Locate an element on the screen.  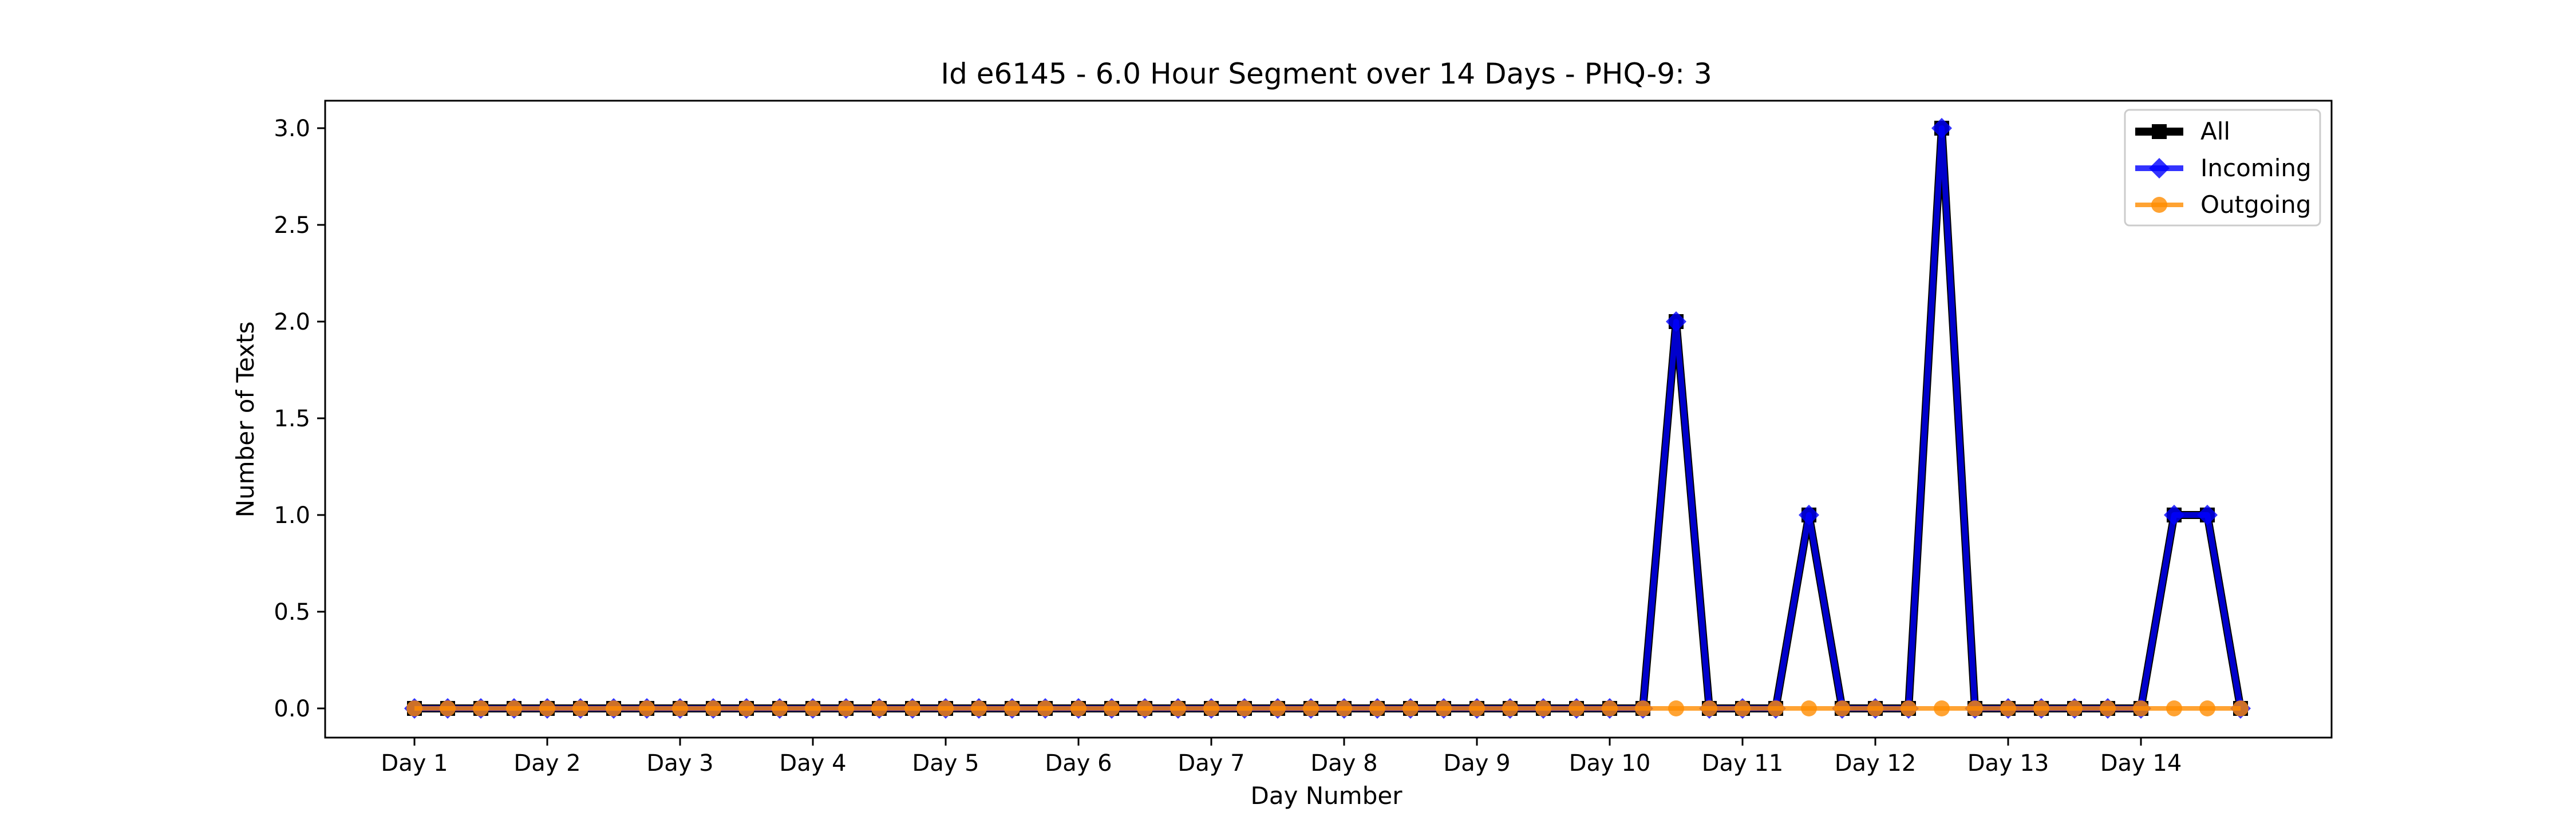
x-tick-label: Day 11 is located at coordinates (1743, 763).